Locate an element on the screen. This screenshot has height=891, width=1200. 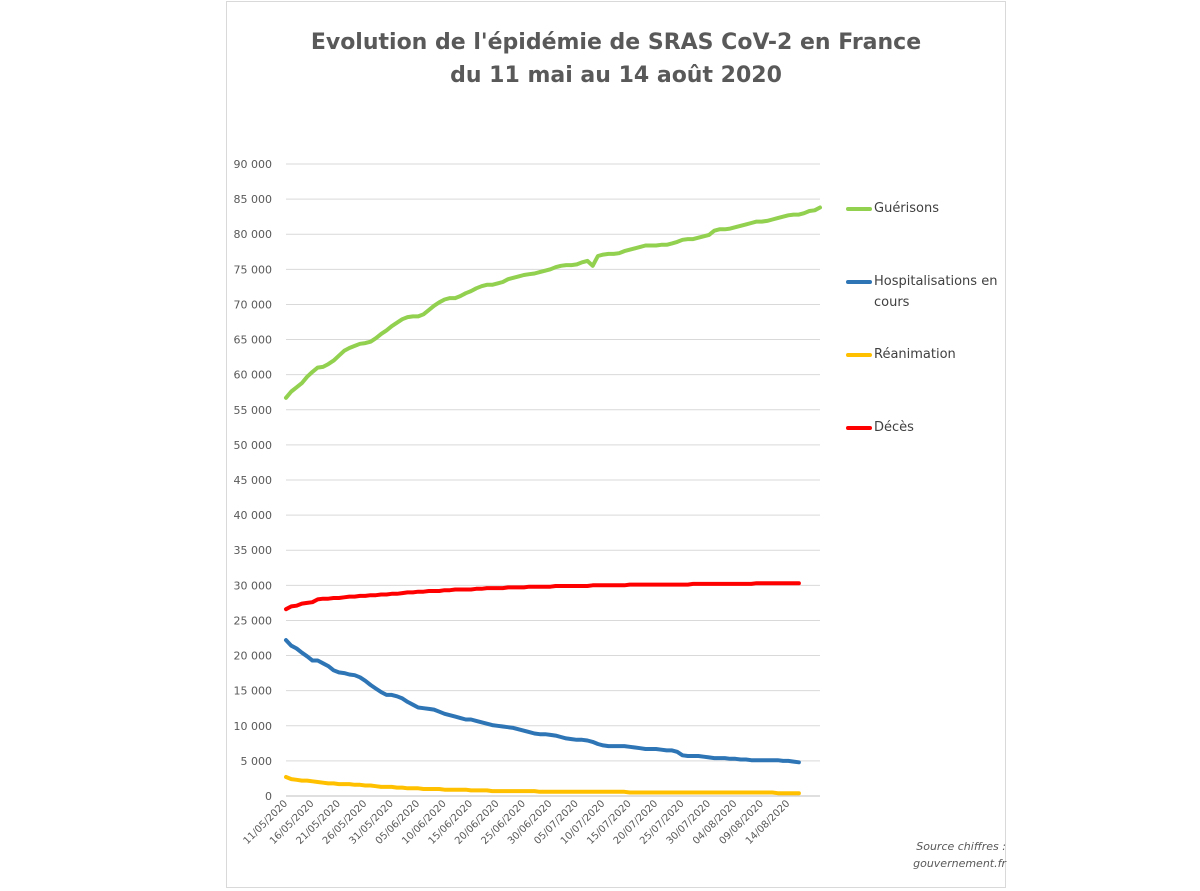
y-tick-label: 25 000 is located at coordinates (253, 620).